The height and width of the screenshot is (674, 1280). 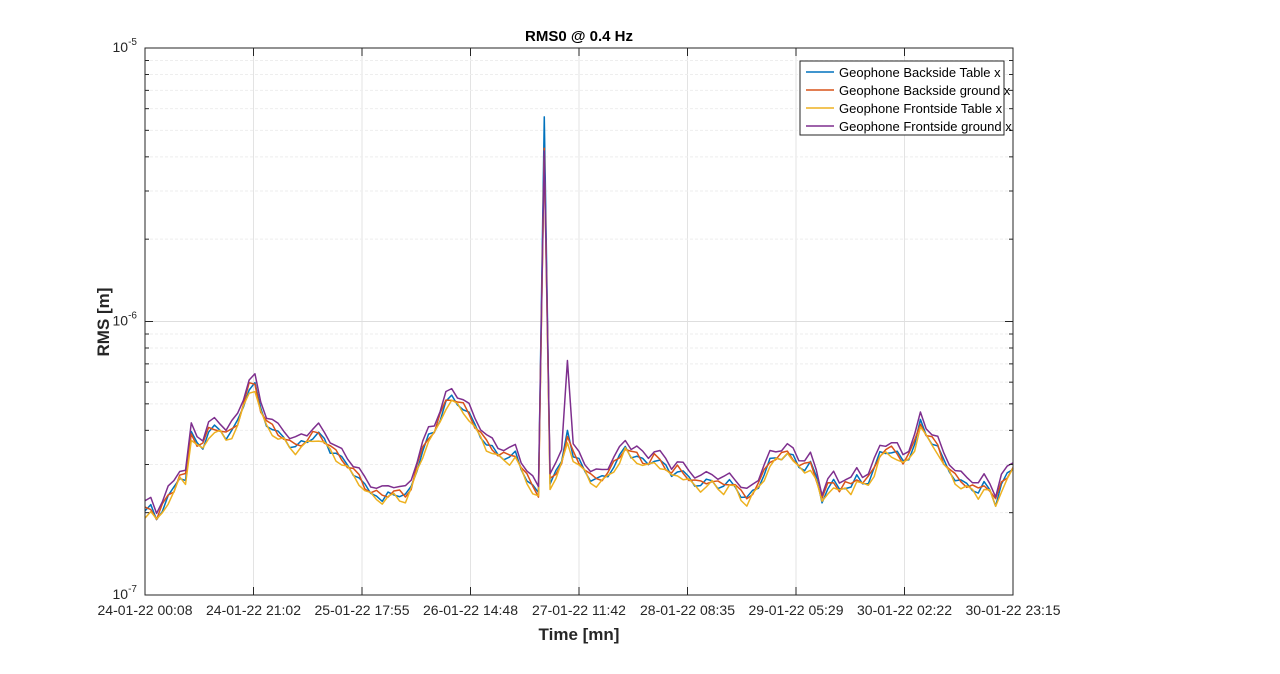 What do you see at coordinates (904, 610) in the screenshot?
I see `x-tick-label: 30-01-22 02:22` at bounding box center [904, 610].